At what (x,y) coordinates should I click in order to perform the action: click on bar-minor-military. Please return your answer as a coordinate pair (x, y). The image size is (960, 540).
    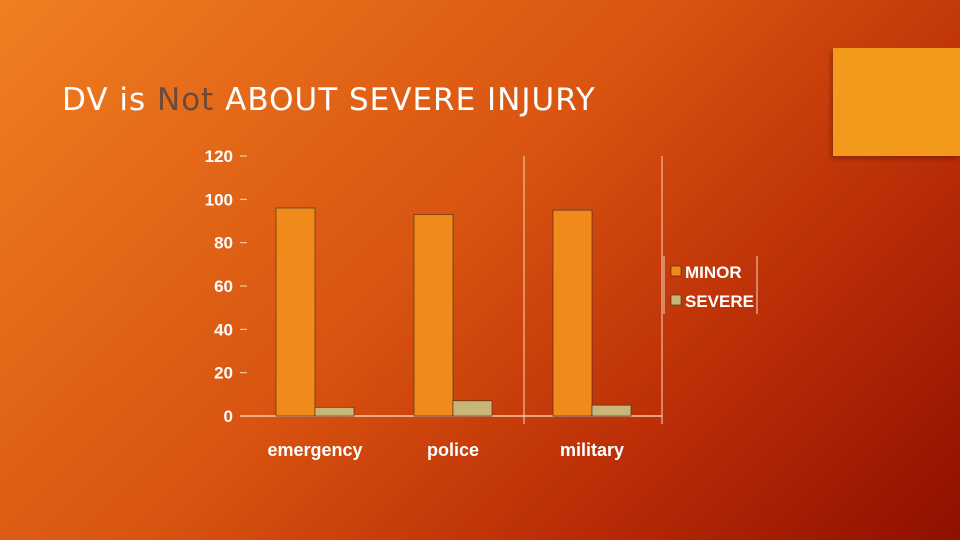
    Looking at the image, I should click on (572, 313).